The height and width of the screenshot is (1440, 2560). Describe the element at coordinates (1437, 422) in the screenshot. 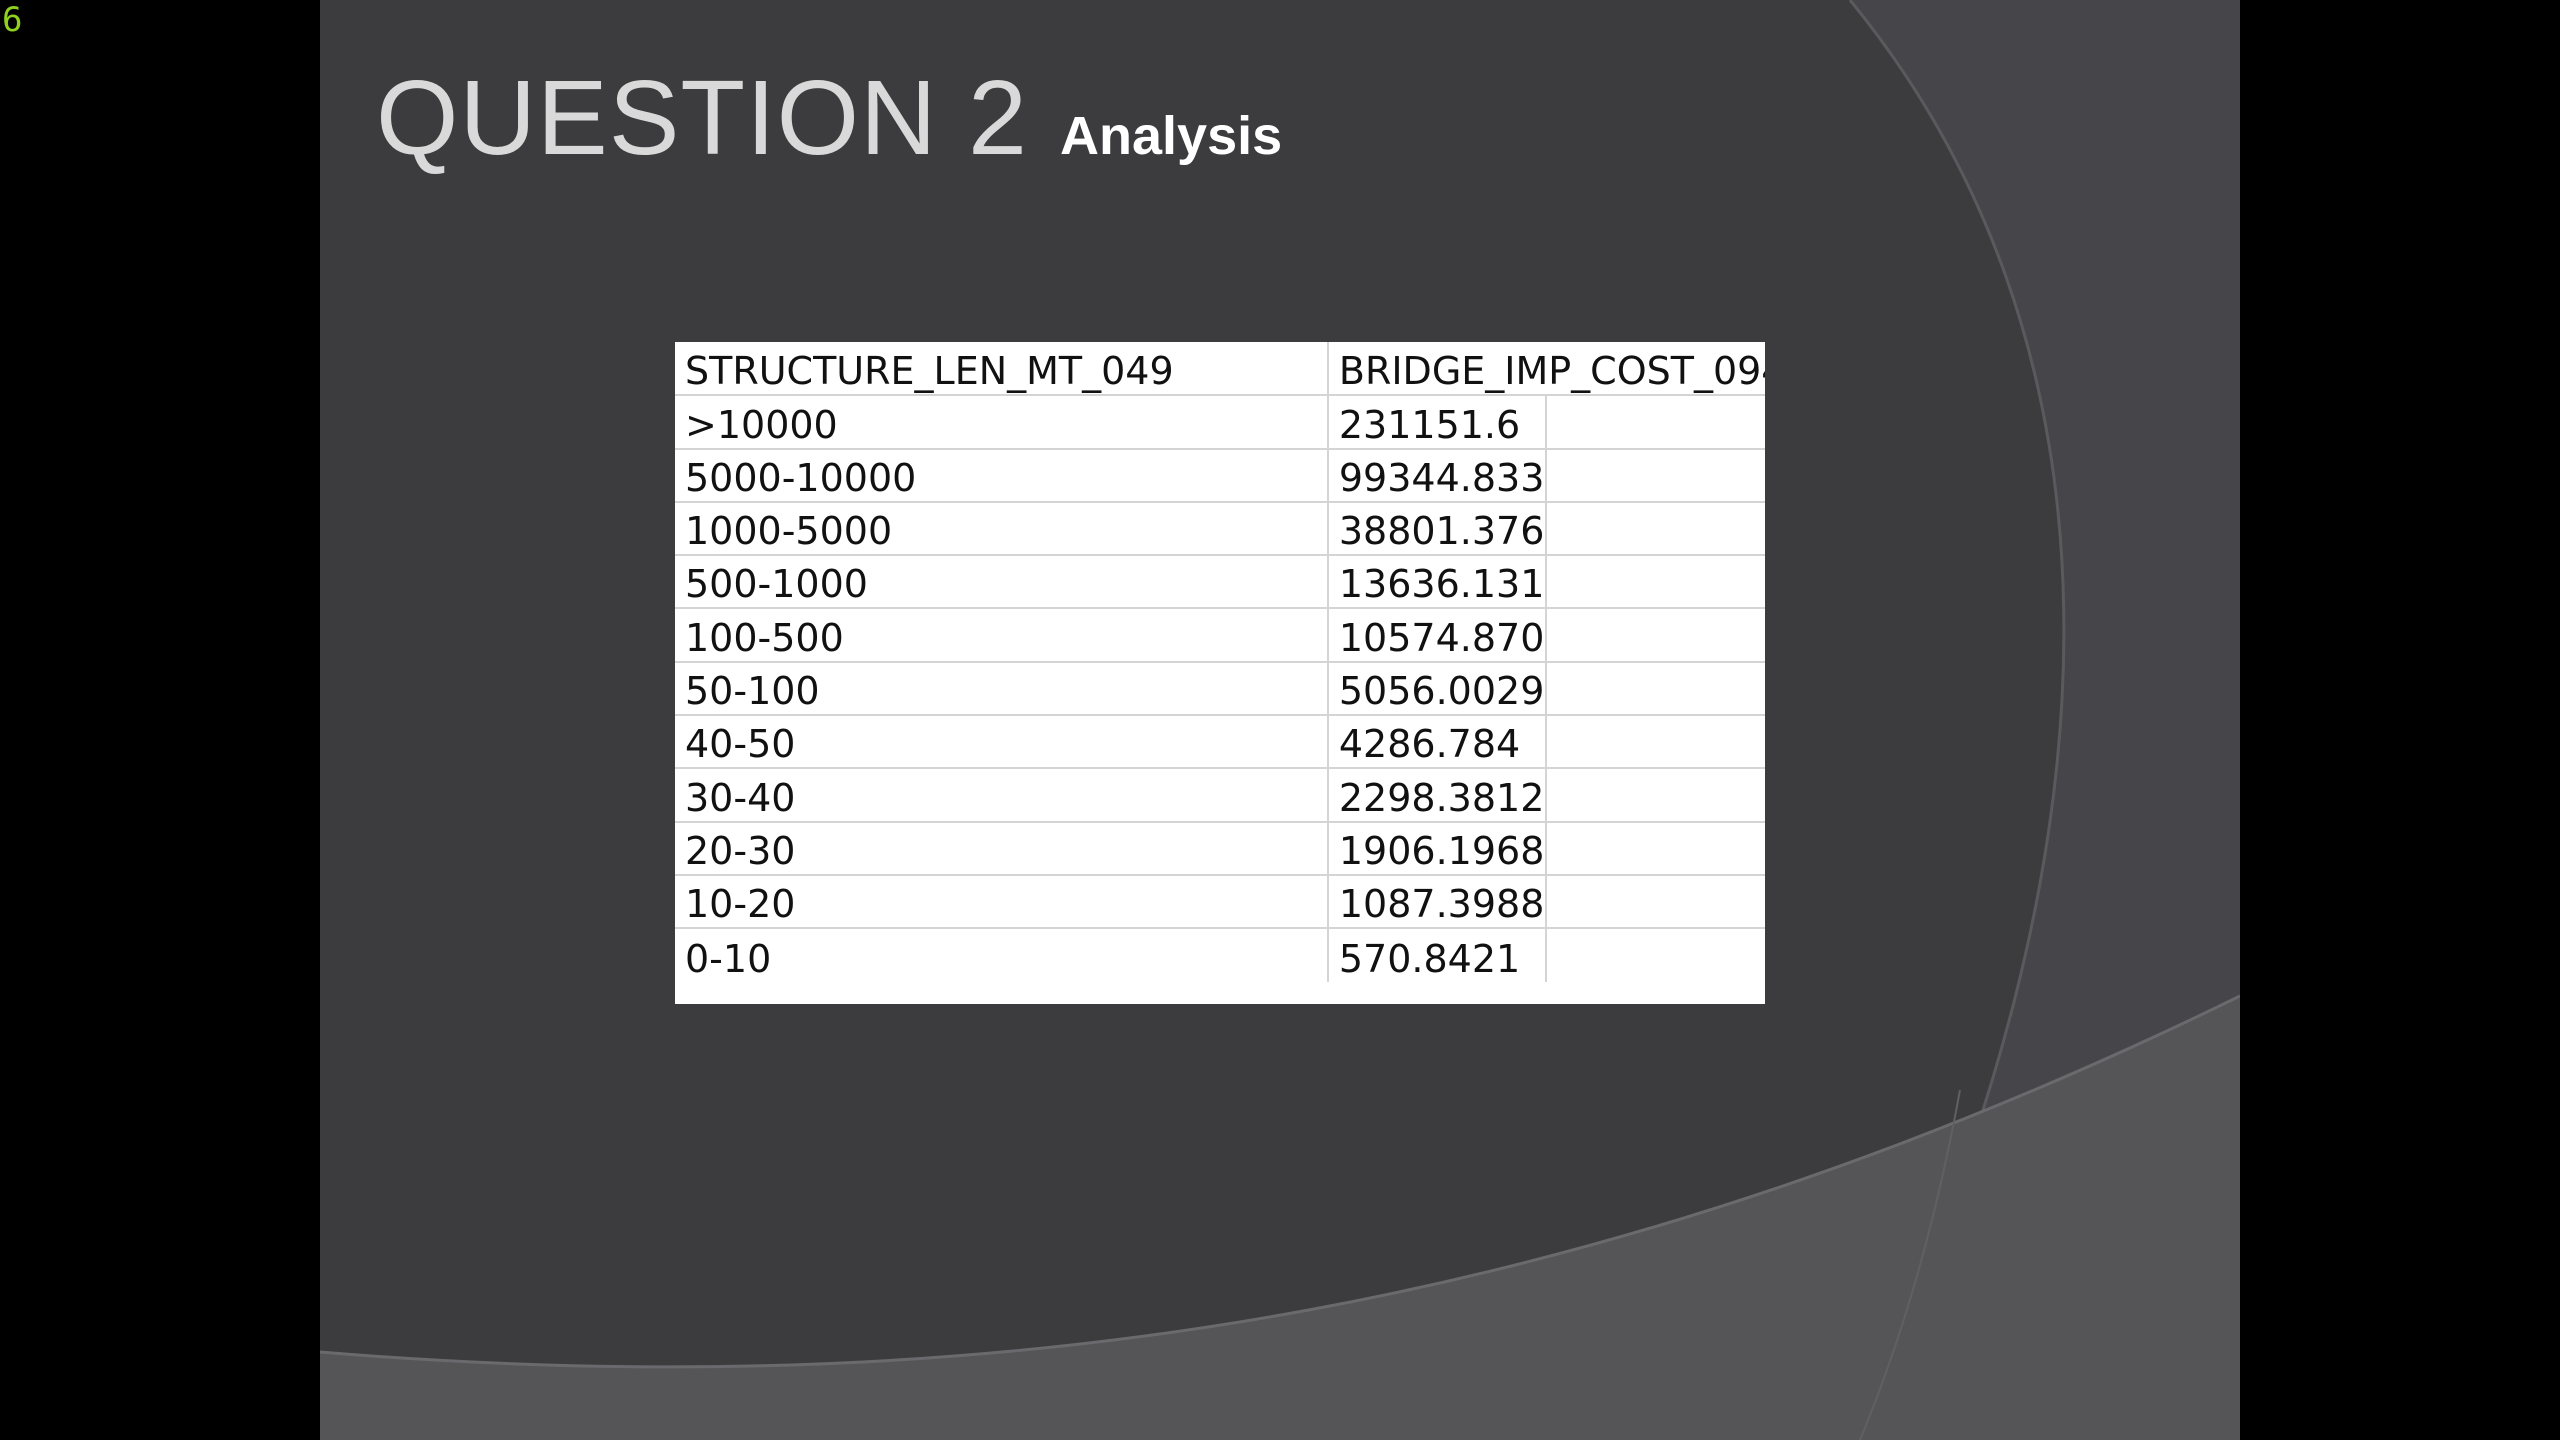

I see `cost-cell: 231151.6` at that location.